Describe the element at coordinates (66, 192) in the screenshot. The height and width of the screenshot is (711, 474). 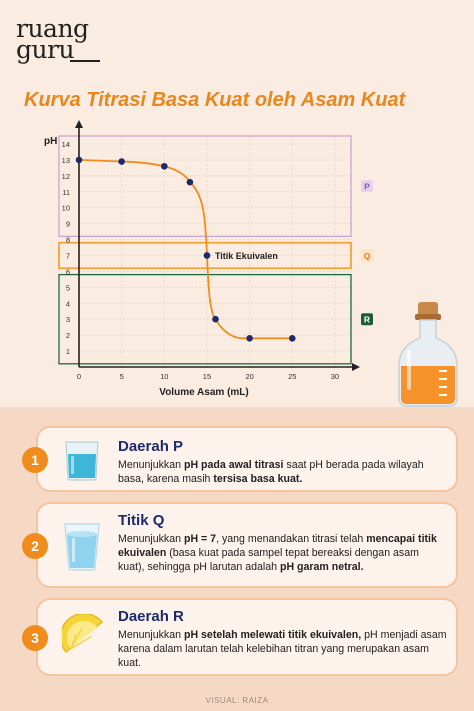
I see `y-tick-label: 11` at that location.